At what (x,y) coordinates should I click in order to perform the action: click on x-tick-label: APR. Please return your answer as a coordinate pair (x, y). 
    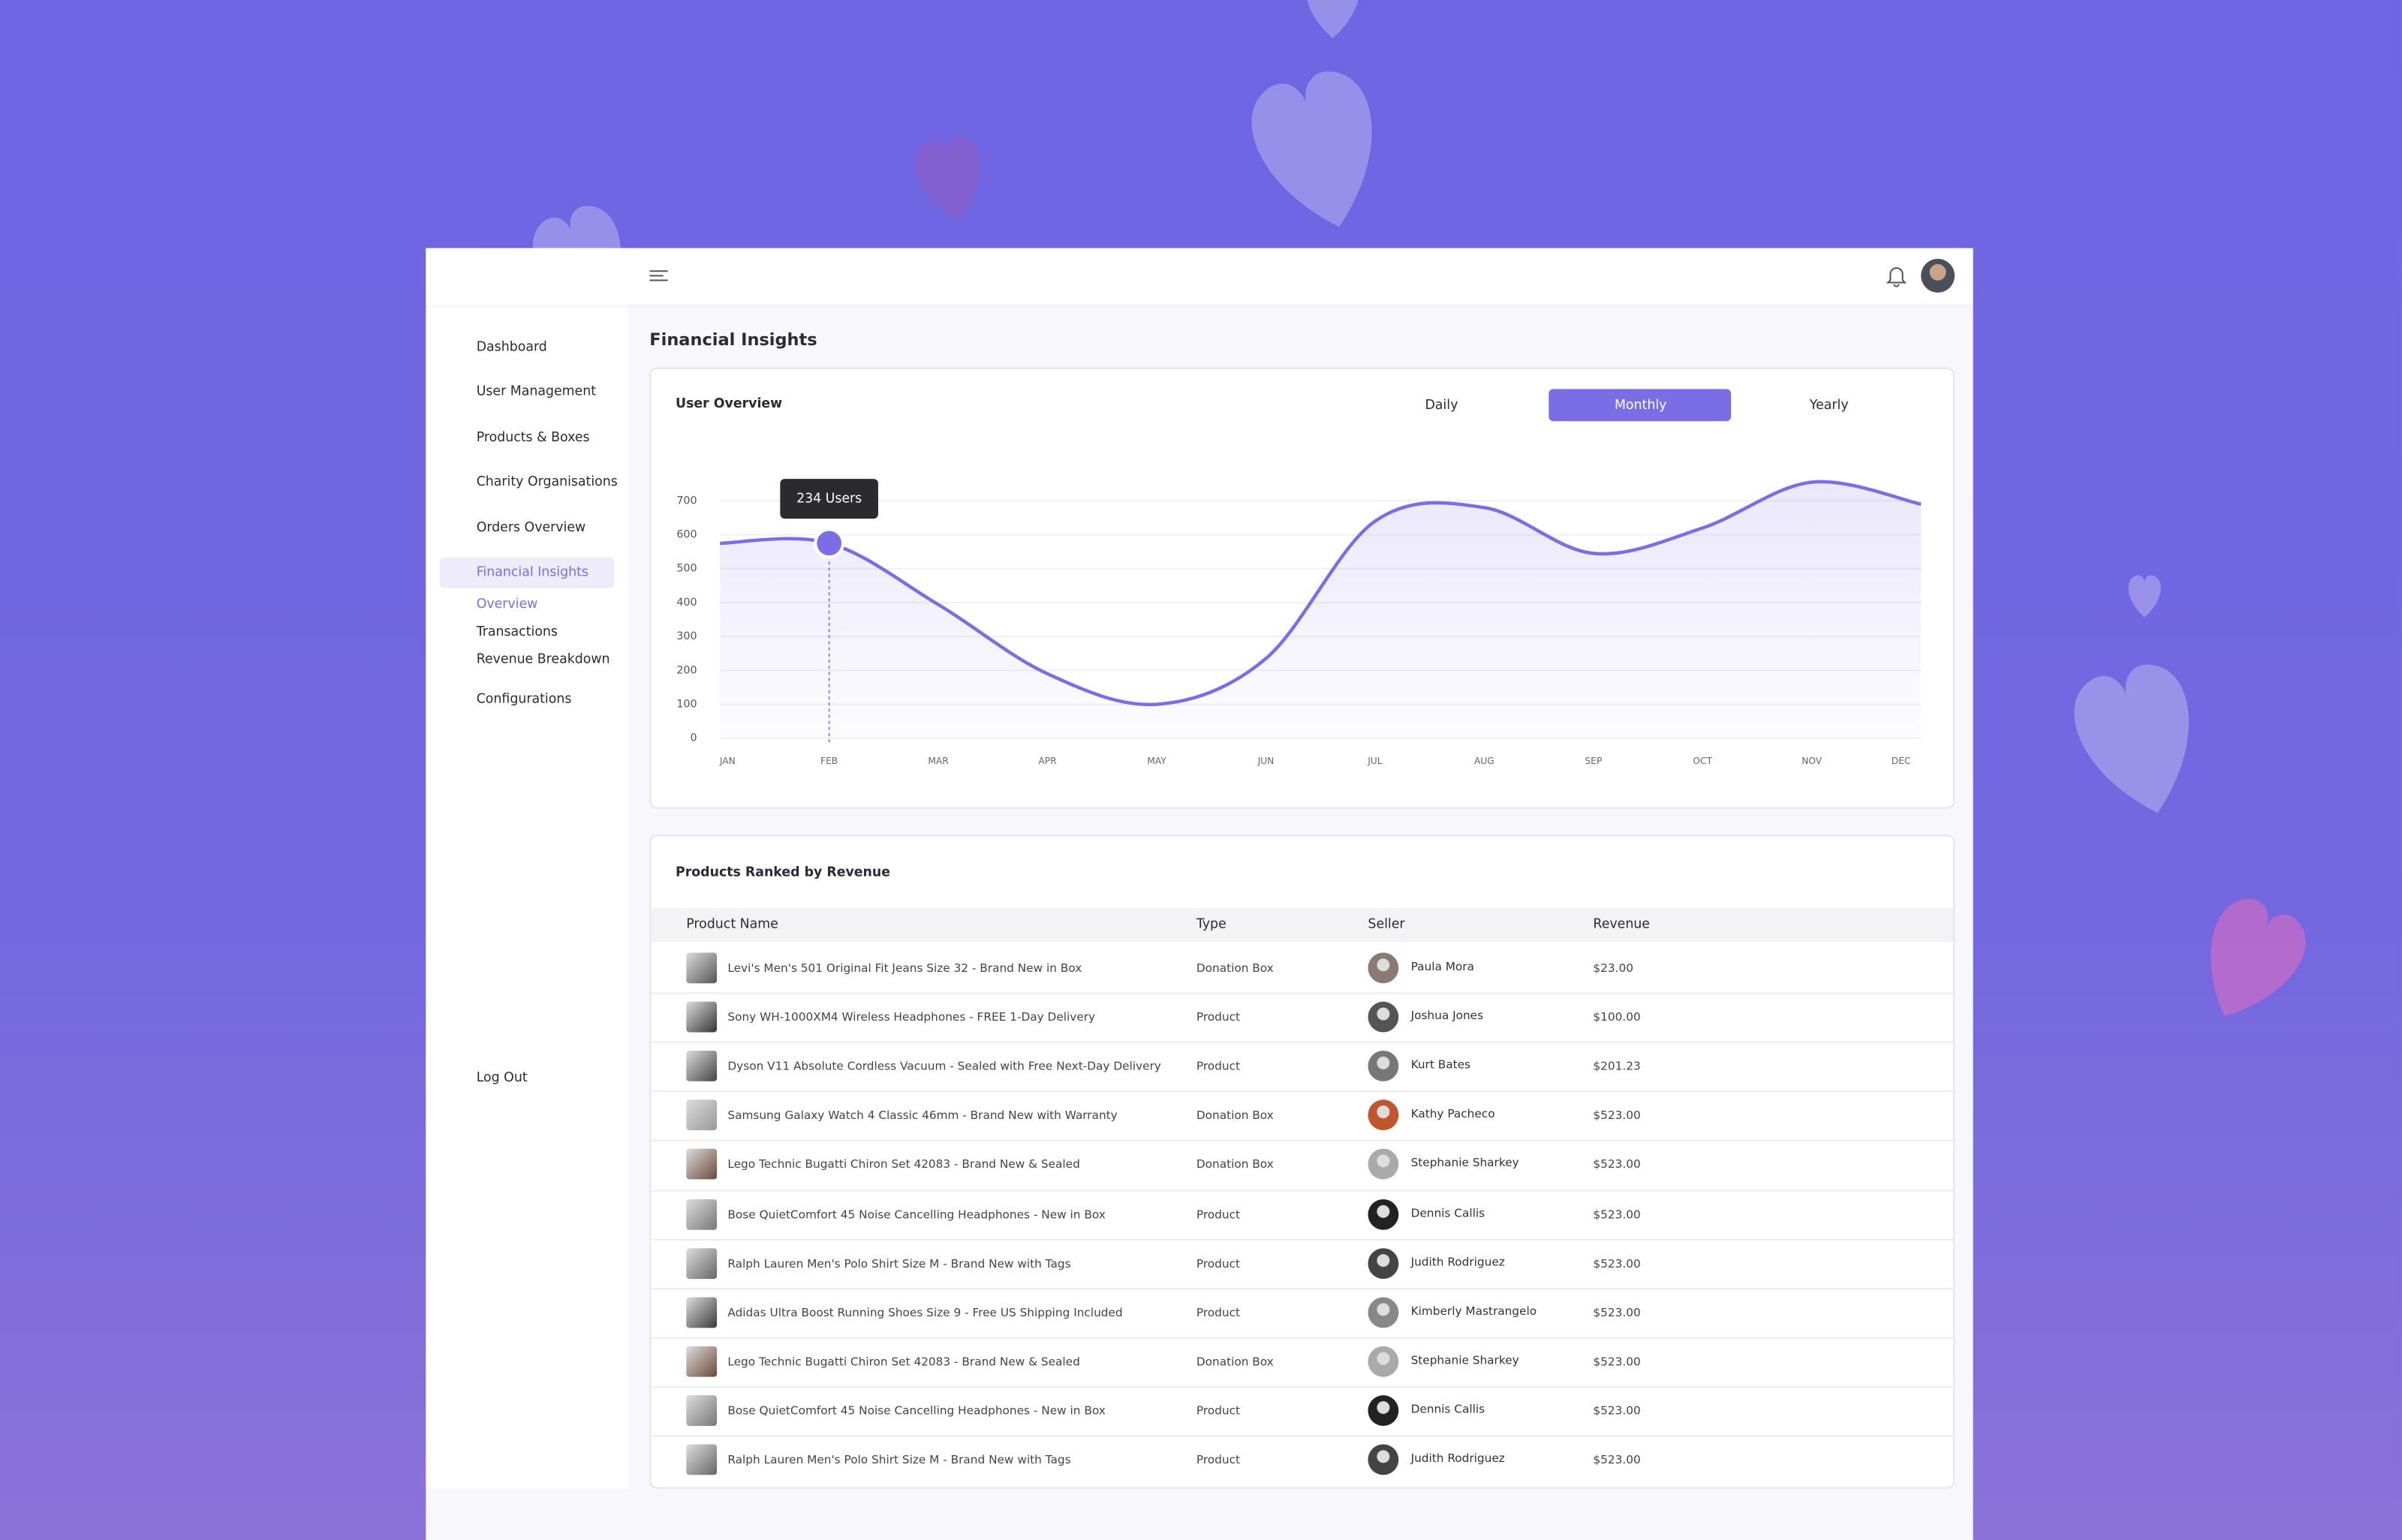
    Looking at the image, I should click on (1047, 761).